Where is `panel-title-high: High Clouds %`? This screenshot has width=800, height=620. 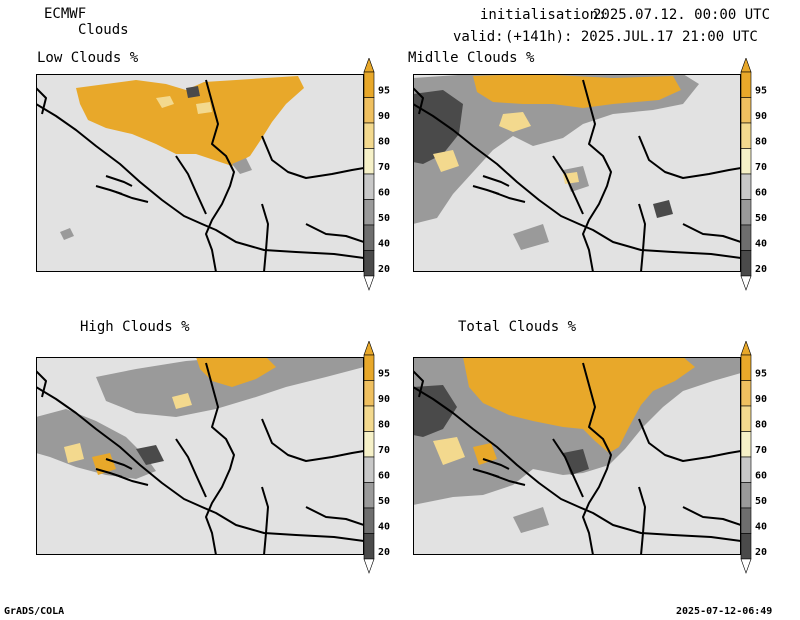
panel-title-high: High Clouds % is located at coordinates (135, 327).